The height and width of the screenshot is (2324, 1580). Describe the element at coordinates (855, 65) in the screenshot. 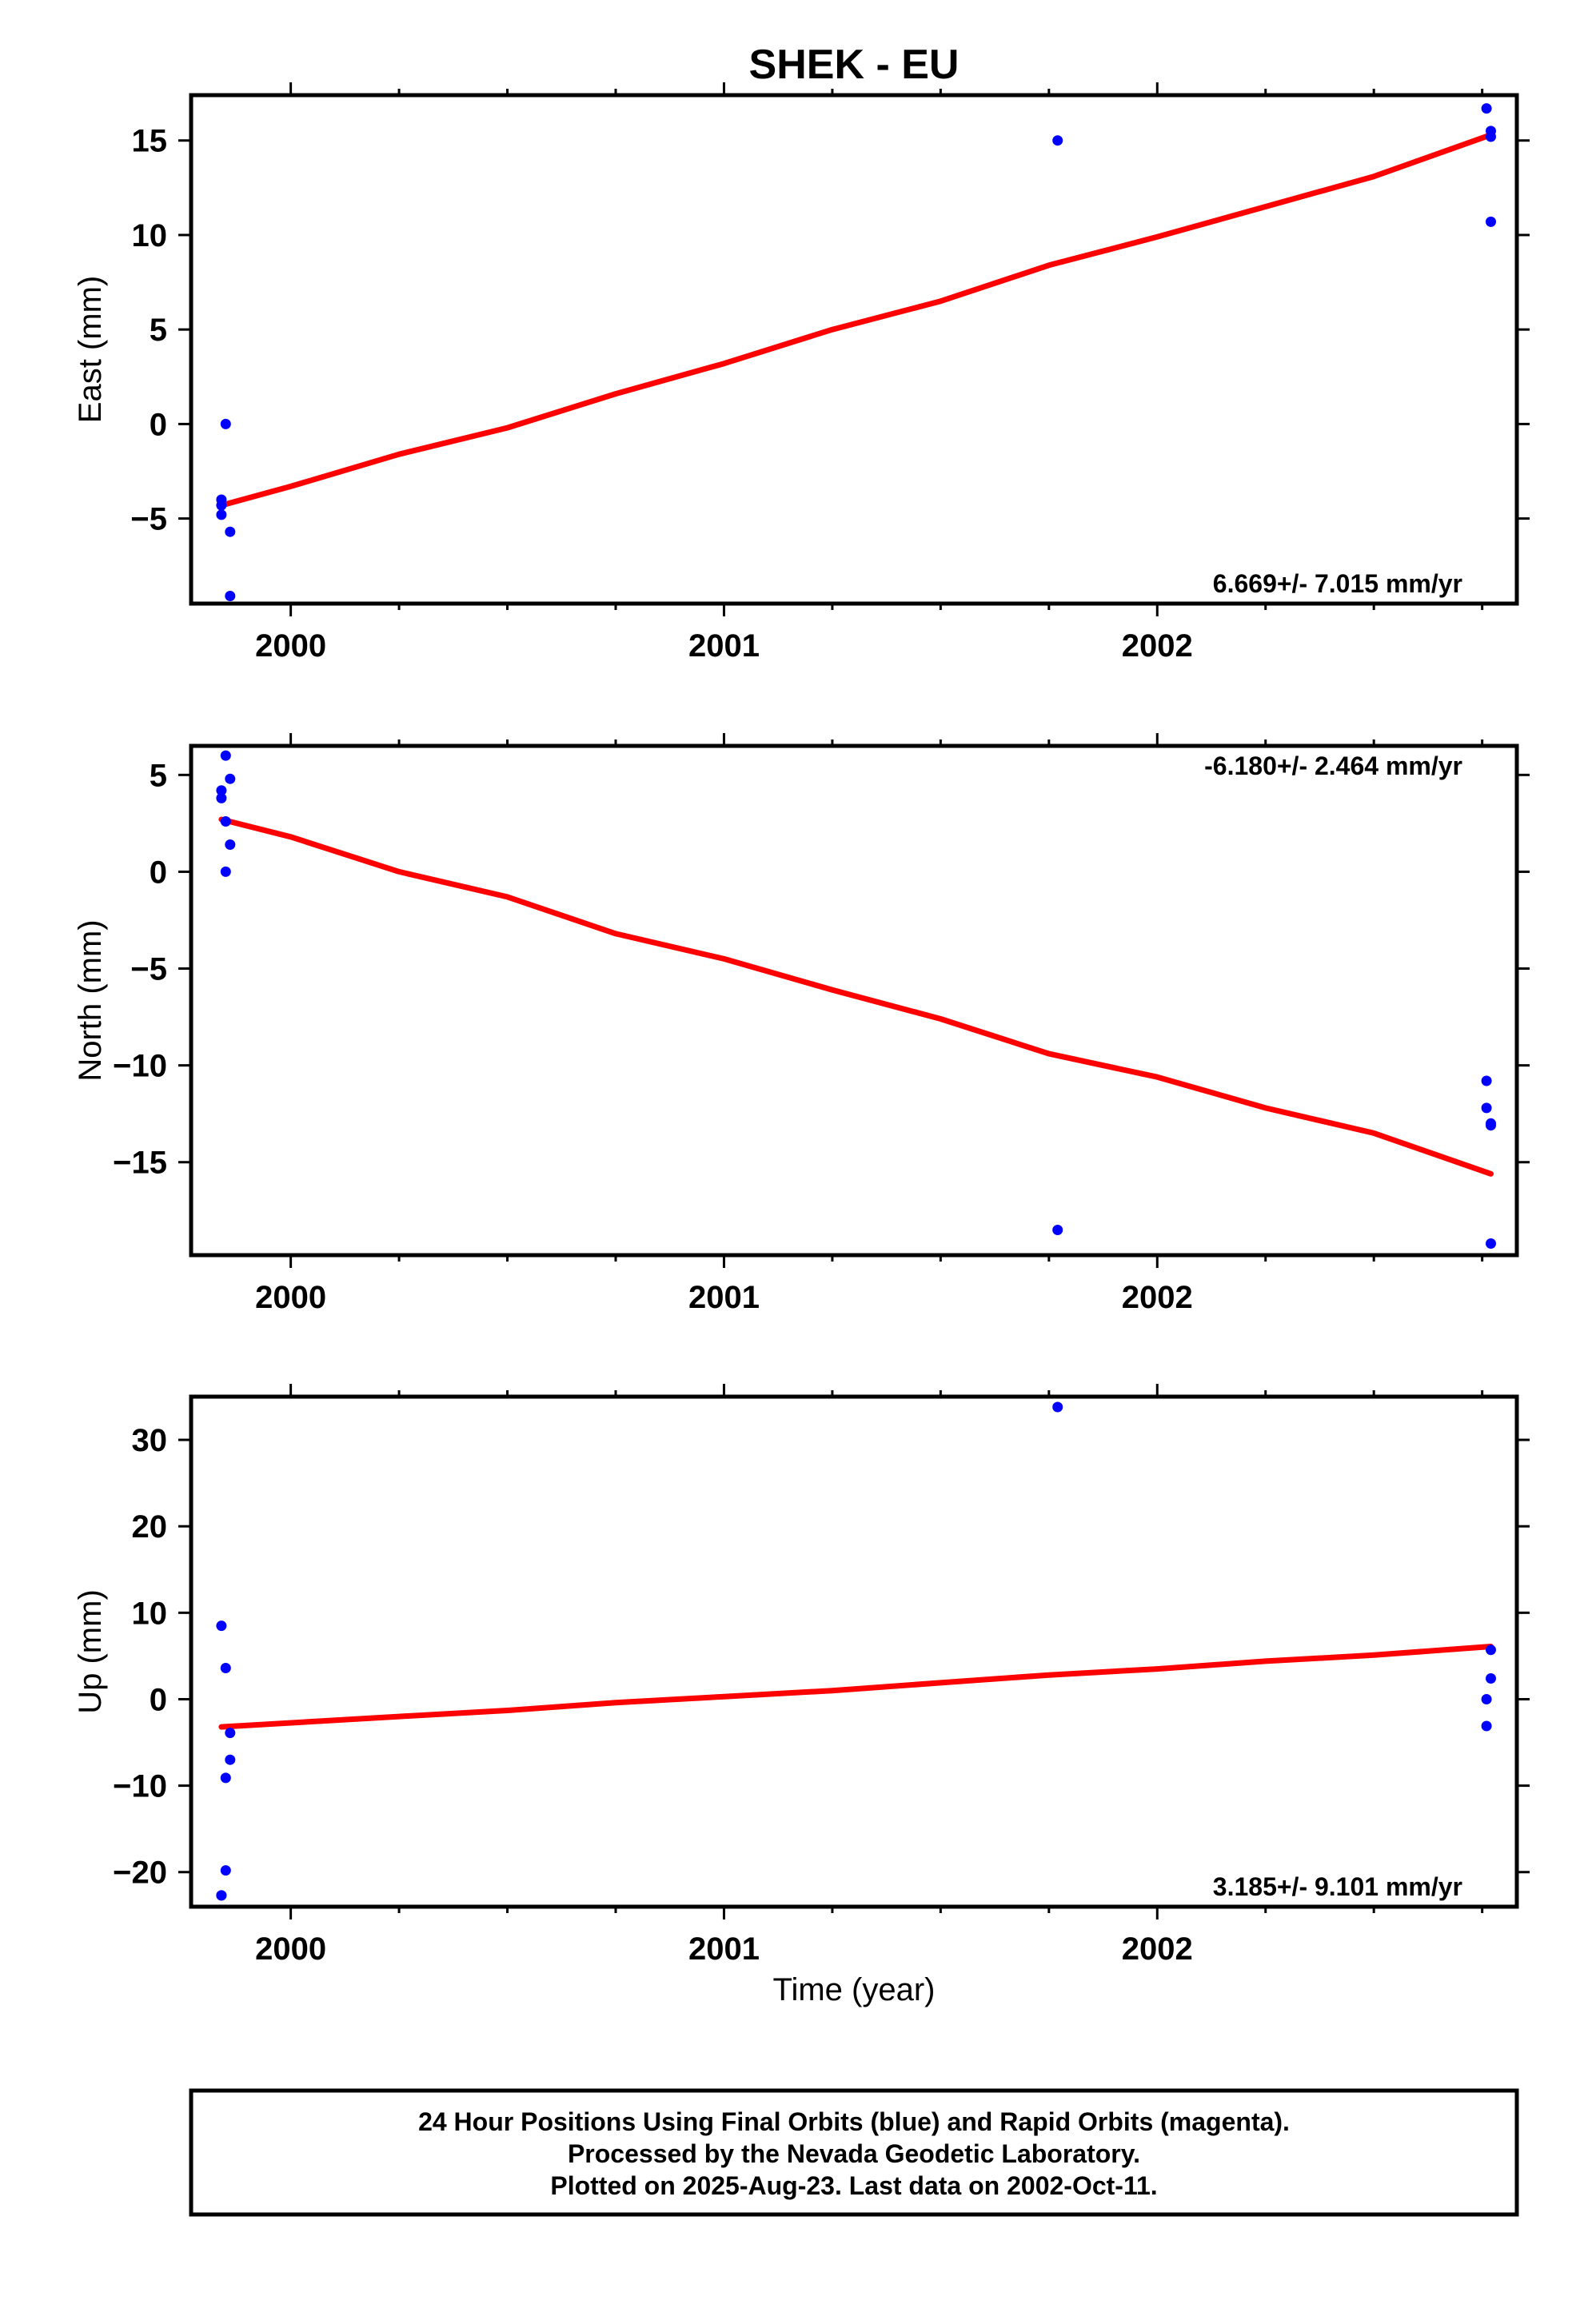

I see `chart-title: SHEK - EU` at that location.